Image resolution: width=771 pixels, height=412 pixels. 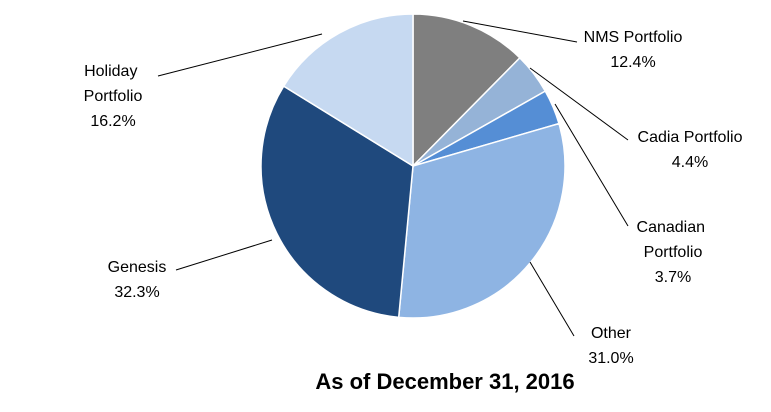 I want to click on slice-value-label: 3.7%, so click(x=673, y=277).